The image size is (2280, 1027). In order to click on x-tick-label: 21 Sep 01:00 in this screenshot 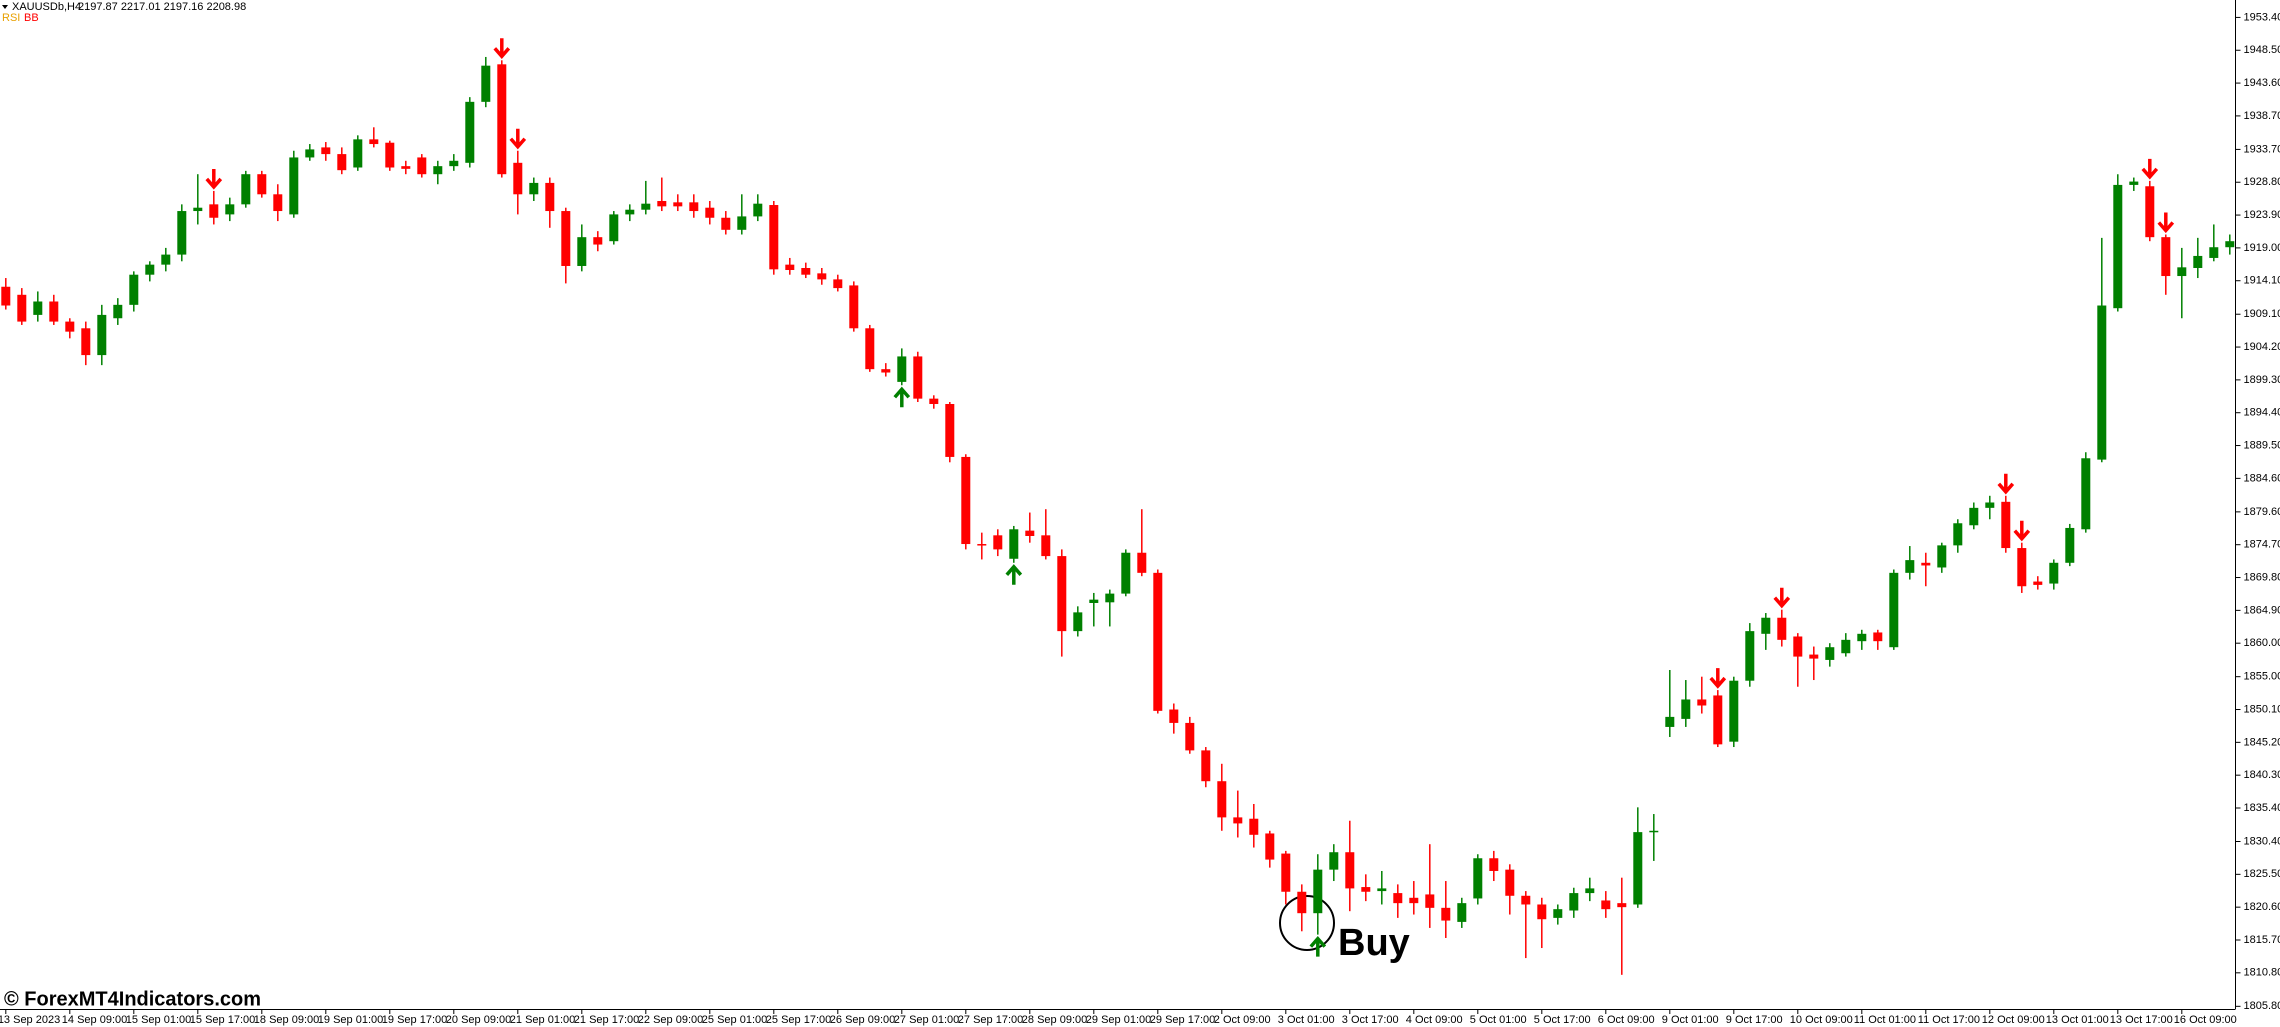, I will do `click(542, 1020)`.